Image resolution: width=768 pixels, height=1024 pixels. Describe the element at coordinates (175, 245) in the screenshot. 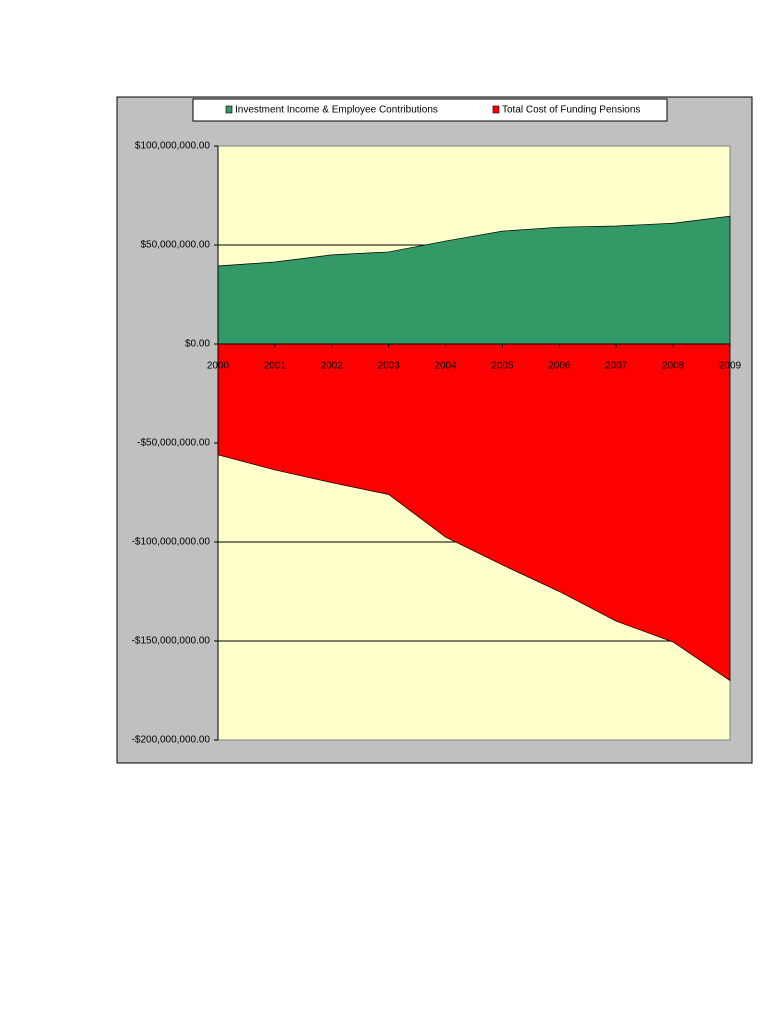

I see `y-tick-label: $50,000,000.00` at that location.